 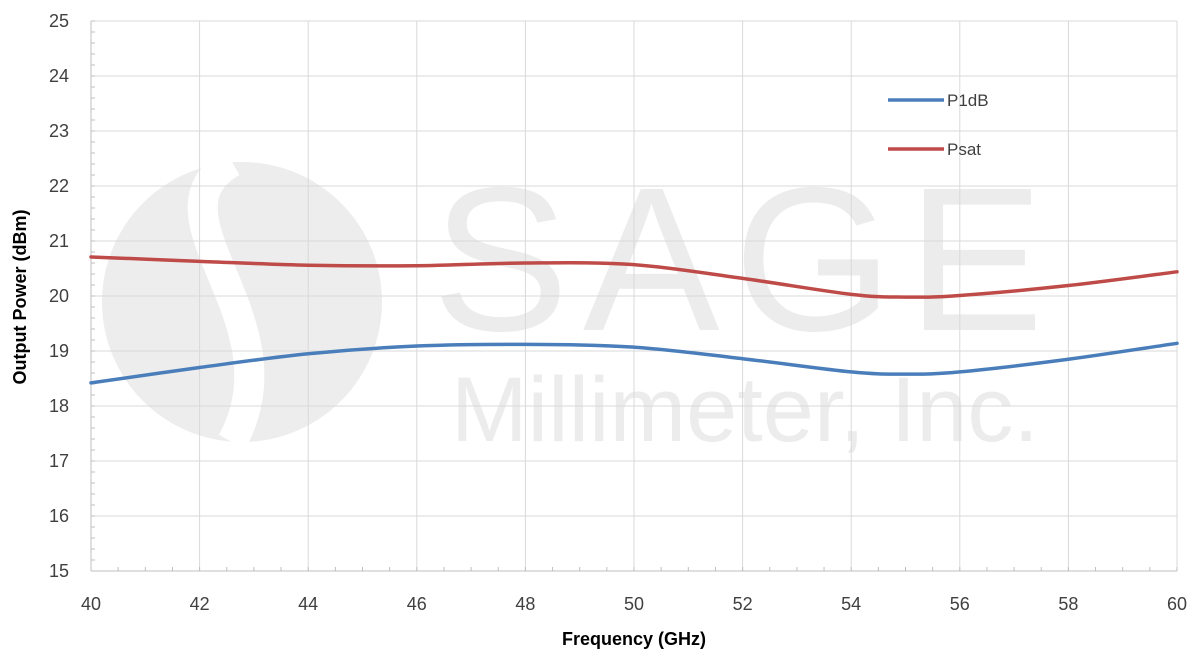 I want to click on y-tick-label-18: 18, so click(x=59, y=406).